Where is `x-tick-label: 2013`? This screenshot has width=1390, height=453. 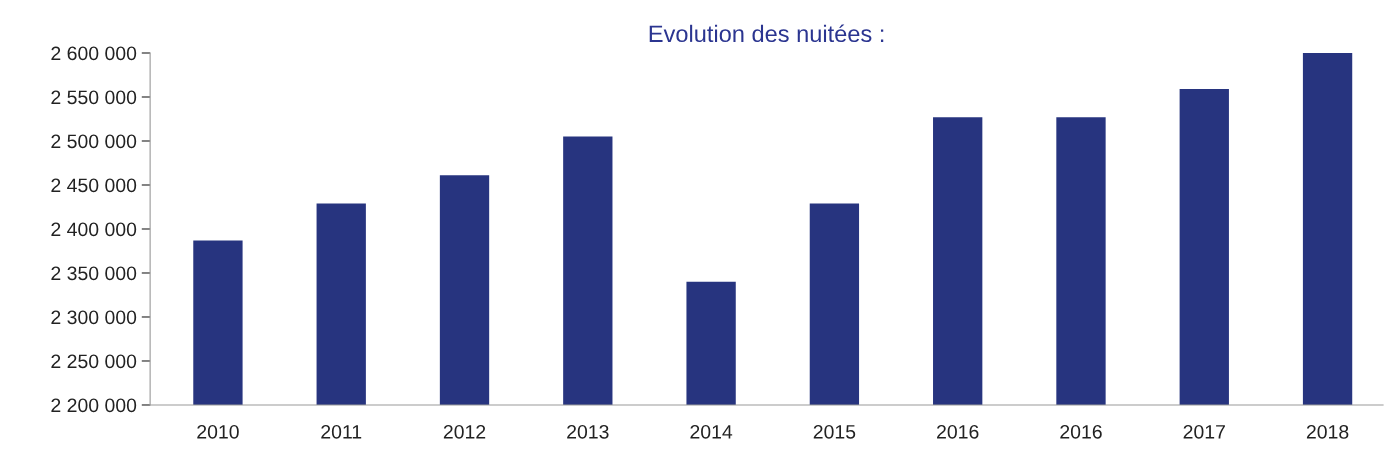 x-tick-label: 2013 is located at coordinates (588, 431).